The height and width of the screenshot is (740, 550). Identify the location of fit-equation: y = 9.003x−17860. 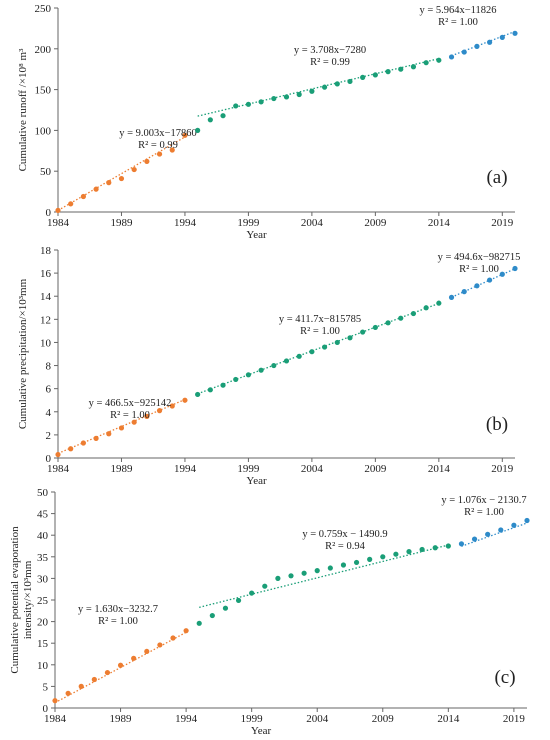
(157, 133).